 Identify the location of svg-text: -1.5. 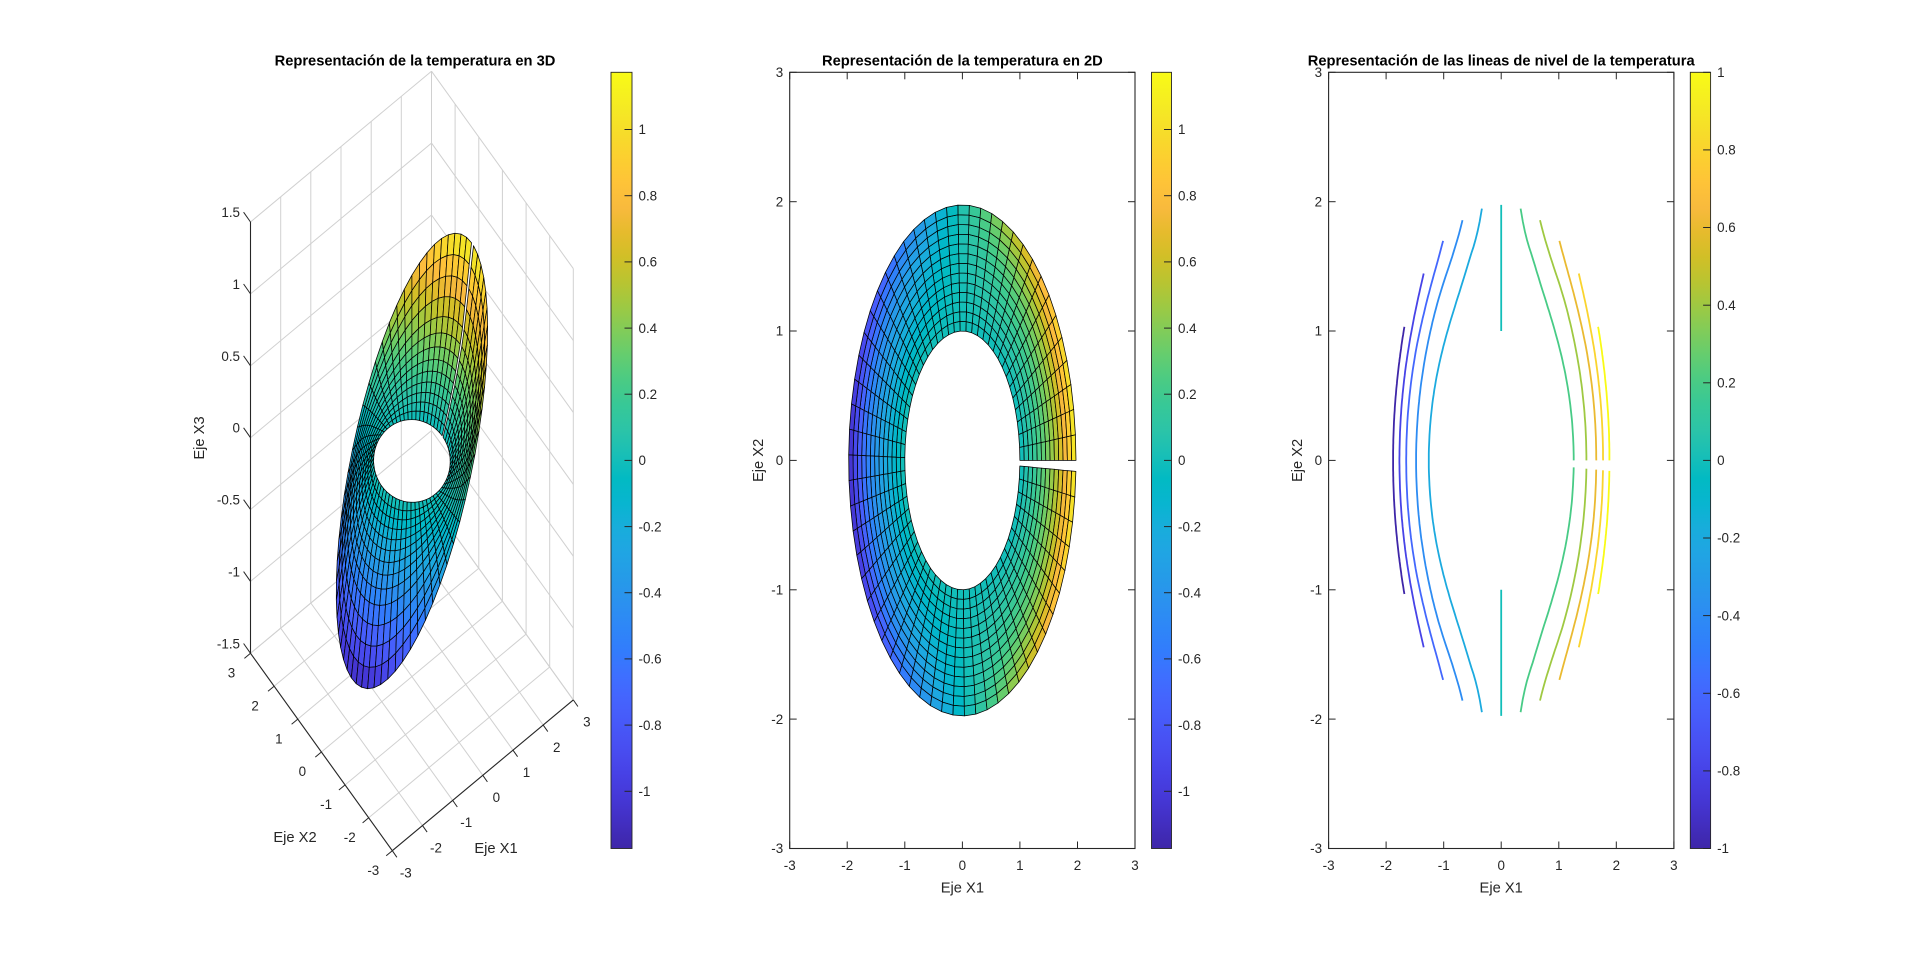
(228, 643).